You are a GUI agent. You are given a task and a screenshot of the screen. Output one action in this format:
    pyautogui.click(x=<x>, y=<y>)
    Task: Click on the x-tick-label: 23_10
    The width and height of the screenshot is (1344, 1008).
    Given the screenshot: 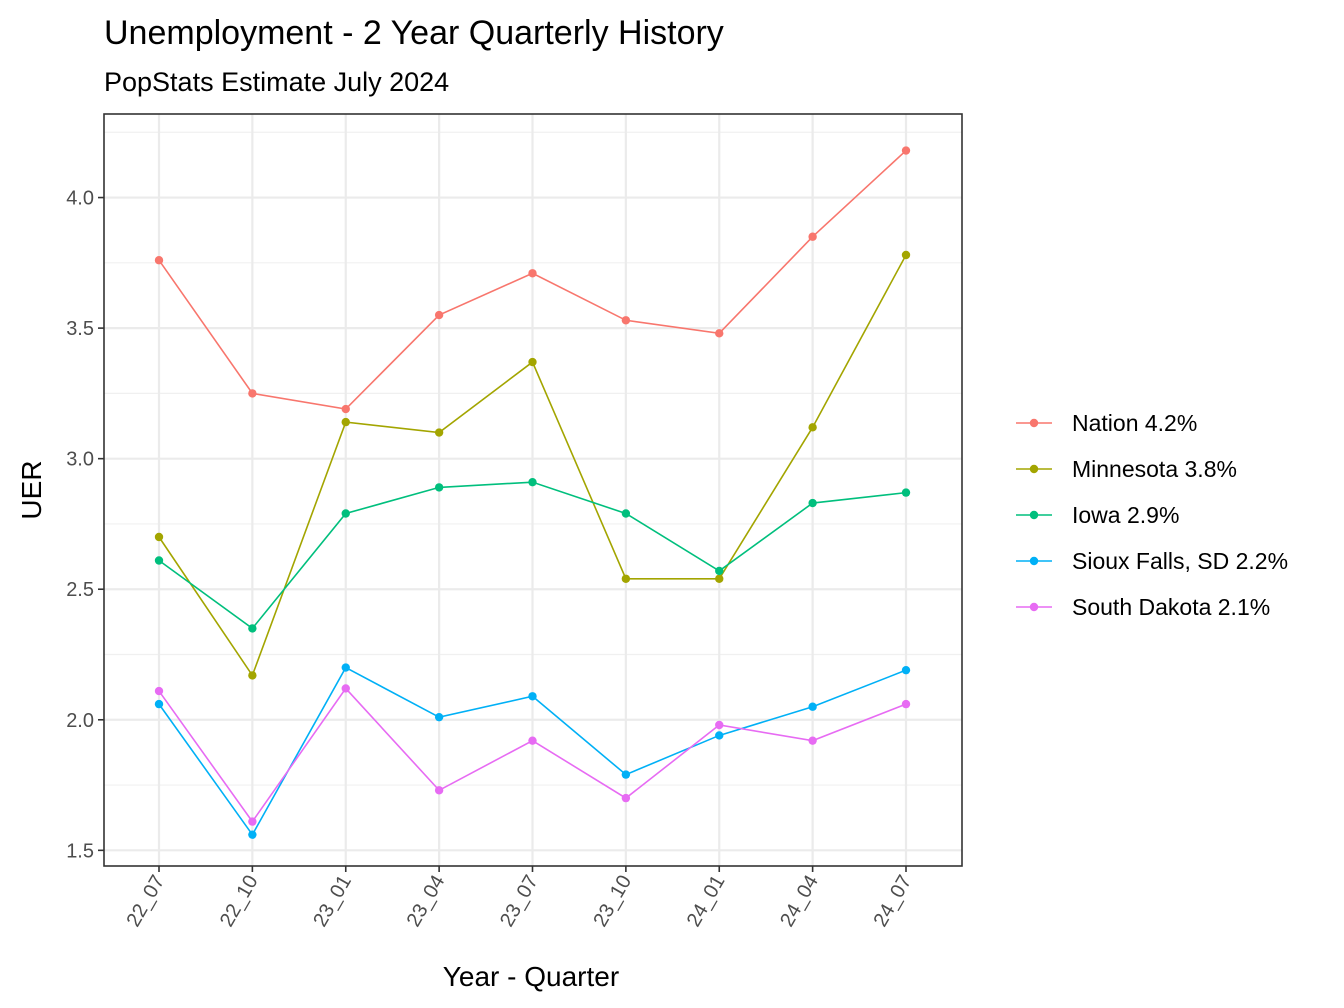 What is the action you would take?
    pyautogui.click(x=612, y=901)
    